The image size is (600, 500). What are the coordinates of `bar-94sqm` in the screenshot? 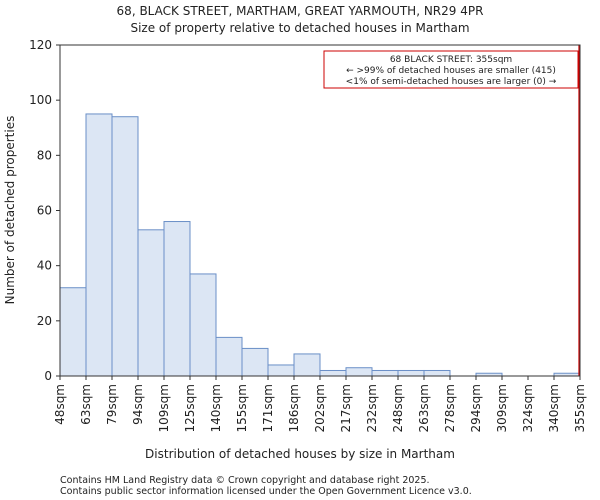 It's located at (151, 303).